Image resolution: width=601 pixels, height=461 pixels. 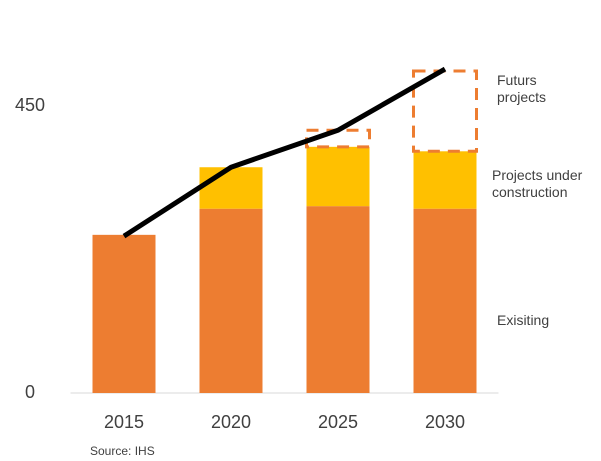 What do you see at coordinates (124, 422) in the screenshot?
I see `x-tick-label: 2015` at bounding box center [124, 422].